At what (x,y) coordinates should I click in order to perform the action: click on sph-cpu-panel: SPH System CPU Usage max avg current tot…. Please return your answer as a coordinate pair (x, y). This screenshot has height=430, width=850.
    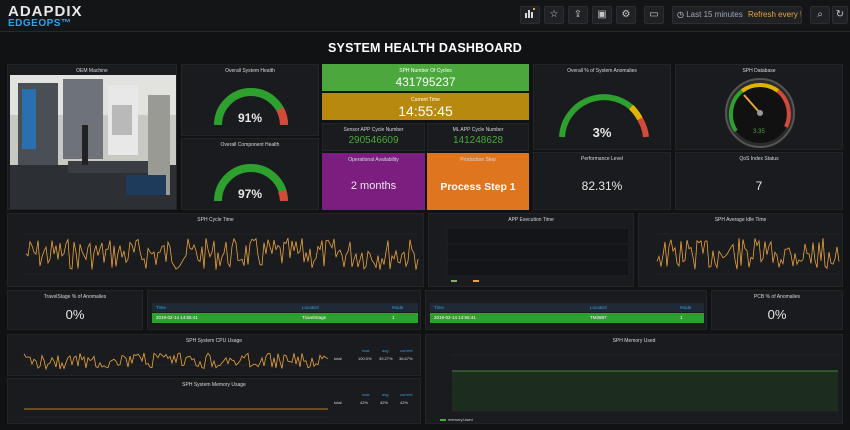
    Looking at the image, I should click on (214, 355).